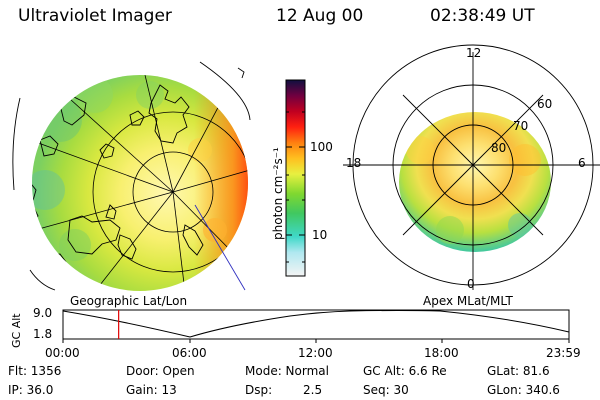 This screenshot has height=400, width=600. Describe the element at coordinates (62, 353) in the screenshot. I see `xtick-0000: 00:00` at that location.